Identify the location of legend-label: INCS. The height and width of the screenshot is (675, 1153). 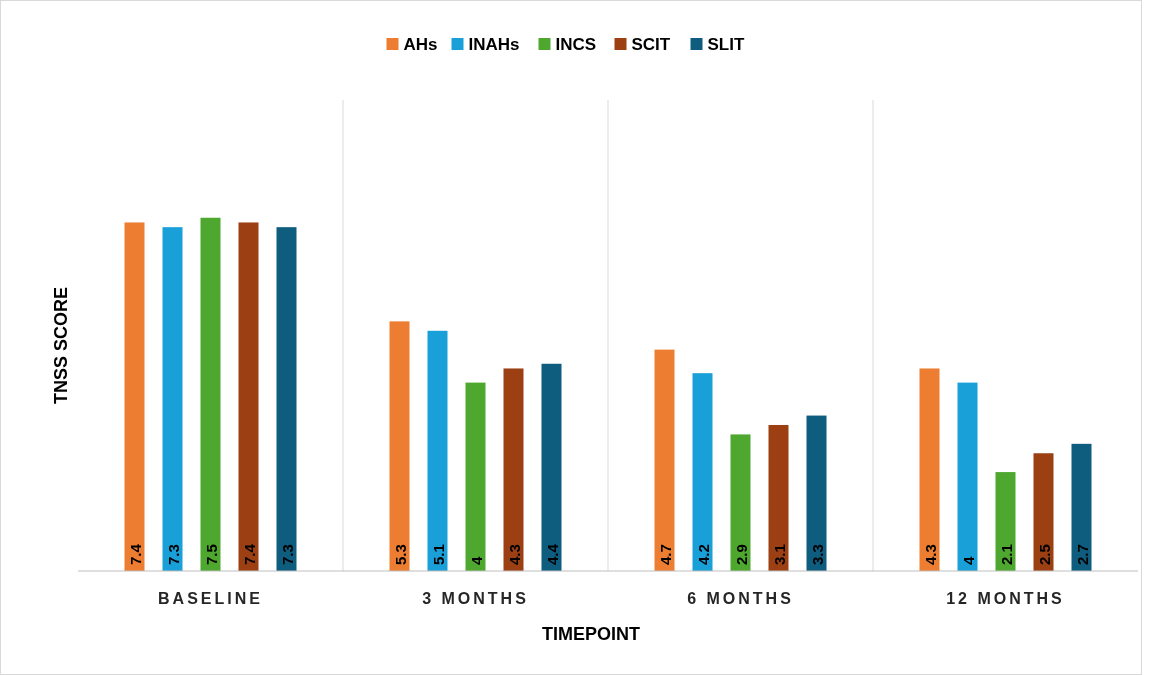
(576, 44).